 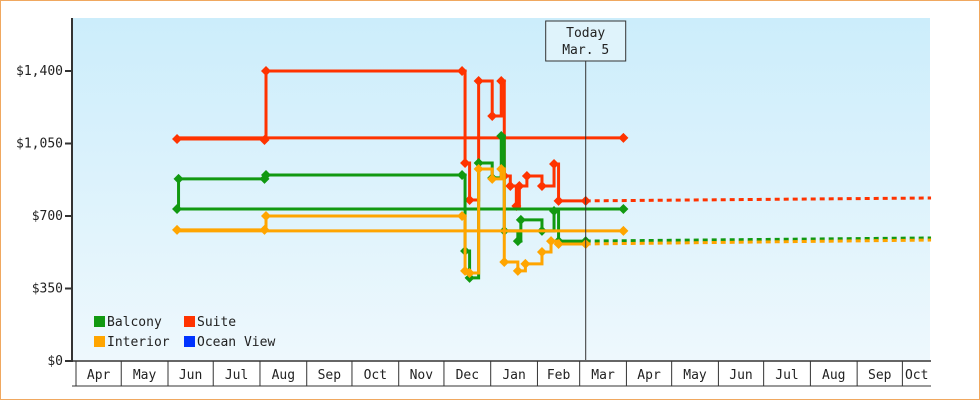 What do you see at coordinates (47, 289) in the screenshot?
I see `y-tick-label: $350` at bounding box center [47, 289].